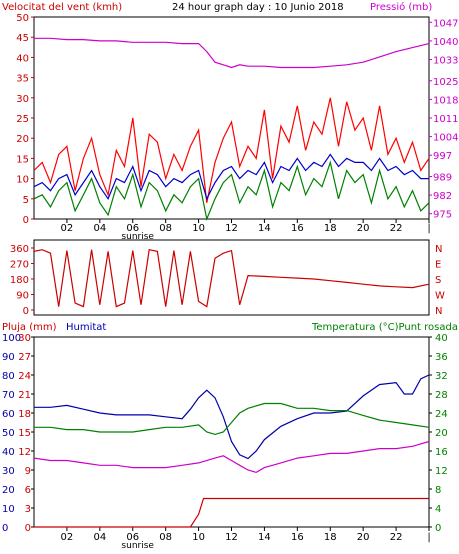 This screenshot has width=459, height=554. What do you see at coordinates (445, 82) in the screenshot?
I see `pressure-y-tick-label: 1025` at bounding box center [445, 82].